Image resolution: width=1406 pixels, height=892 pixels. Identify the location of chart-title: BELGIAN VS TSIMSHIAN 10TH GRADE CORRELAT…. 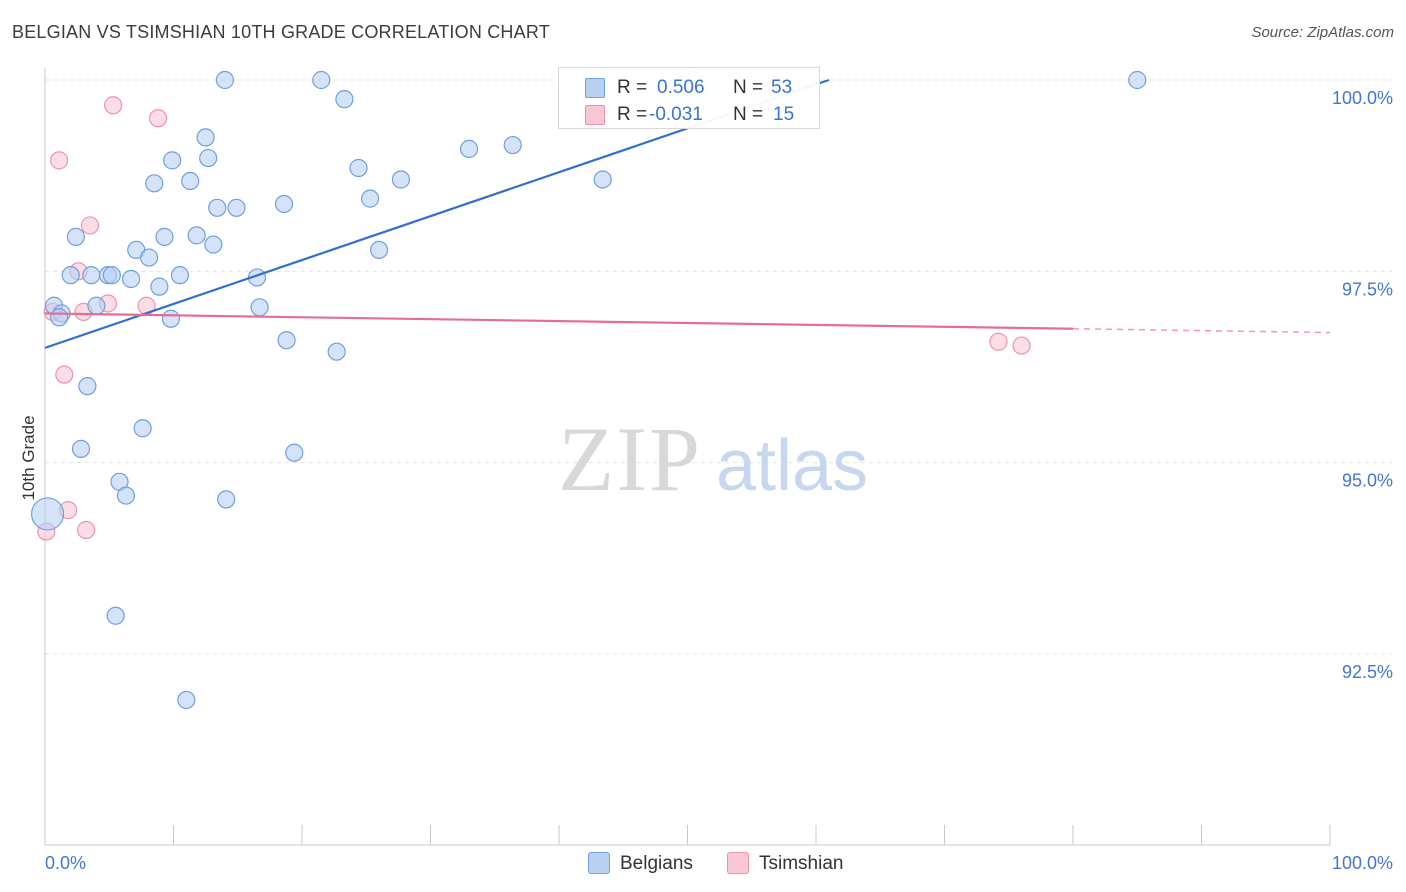
(281, 32).